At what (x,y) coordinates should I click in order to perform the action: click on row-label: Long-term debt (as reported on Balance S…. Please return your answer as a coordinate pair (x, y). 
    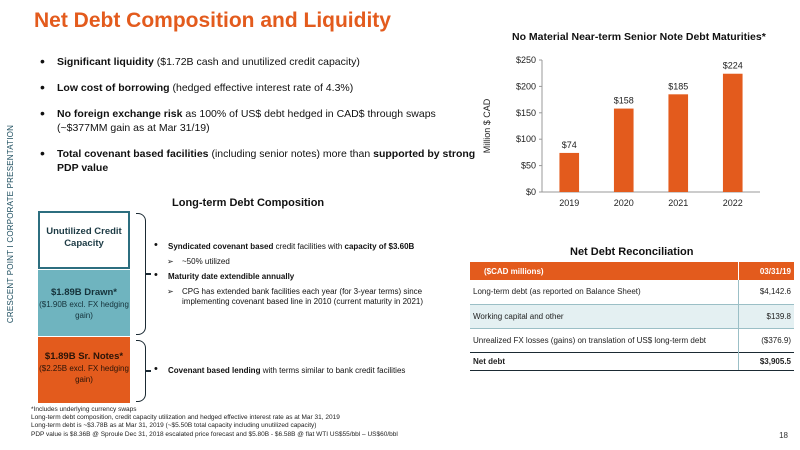
    Looking at the image, I should click on (604, 292).